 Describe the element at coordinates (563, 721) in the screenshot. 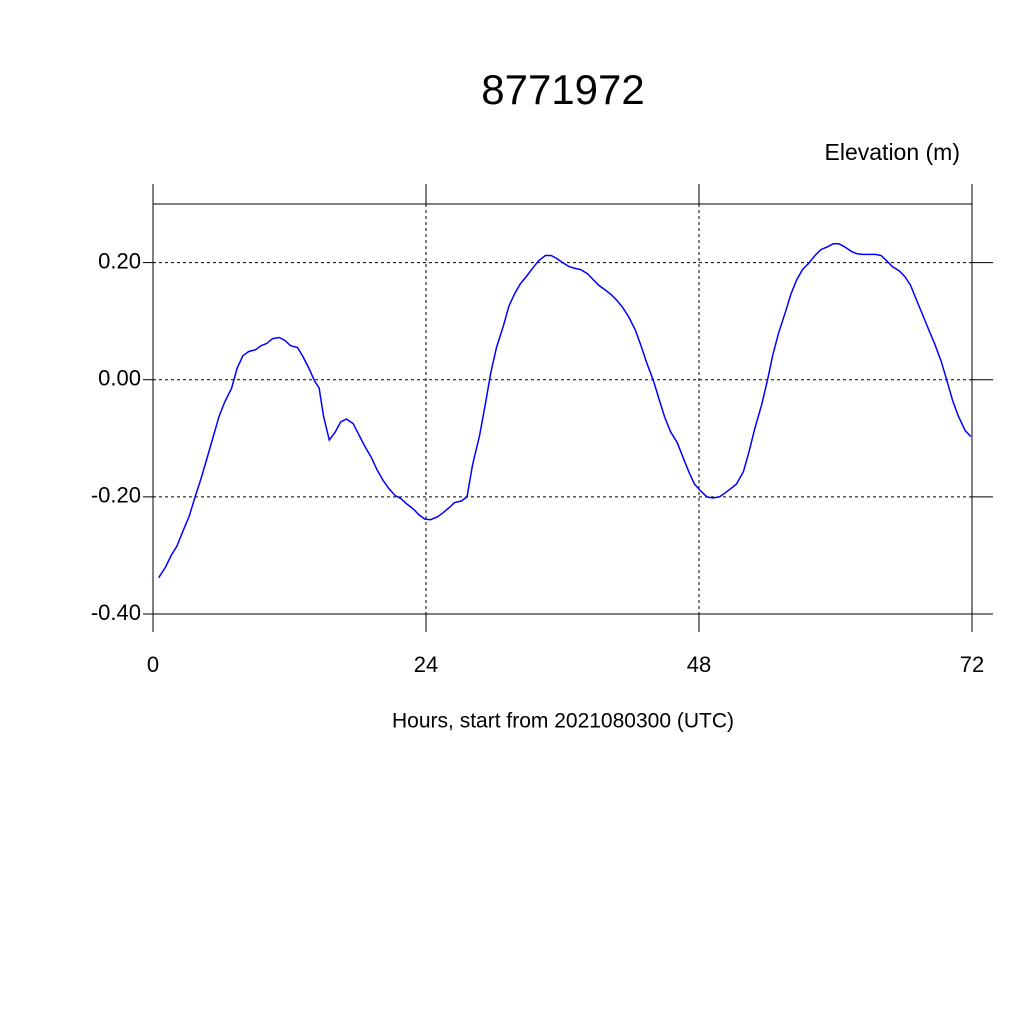

I see `x-axis-label: Hours, start from 2021080300 (UTC)` at that location.